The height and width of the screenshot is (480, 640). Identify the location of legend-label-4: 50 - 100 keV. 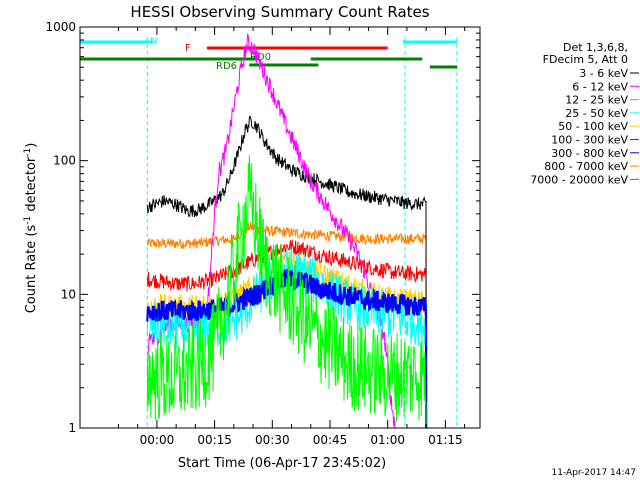
(593, 126).